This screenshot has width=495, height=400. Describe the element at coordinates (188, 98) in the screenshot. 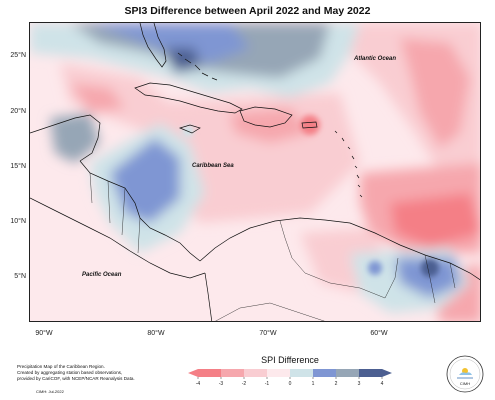

I see `coast-cuba` at that location.